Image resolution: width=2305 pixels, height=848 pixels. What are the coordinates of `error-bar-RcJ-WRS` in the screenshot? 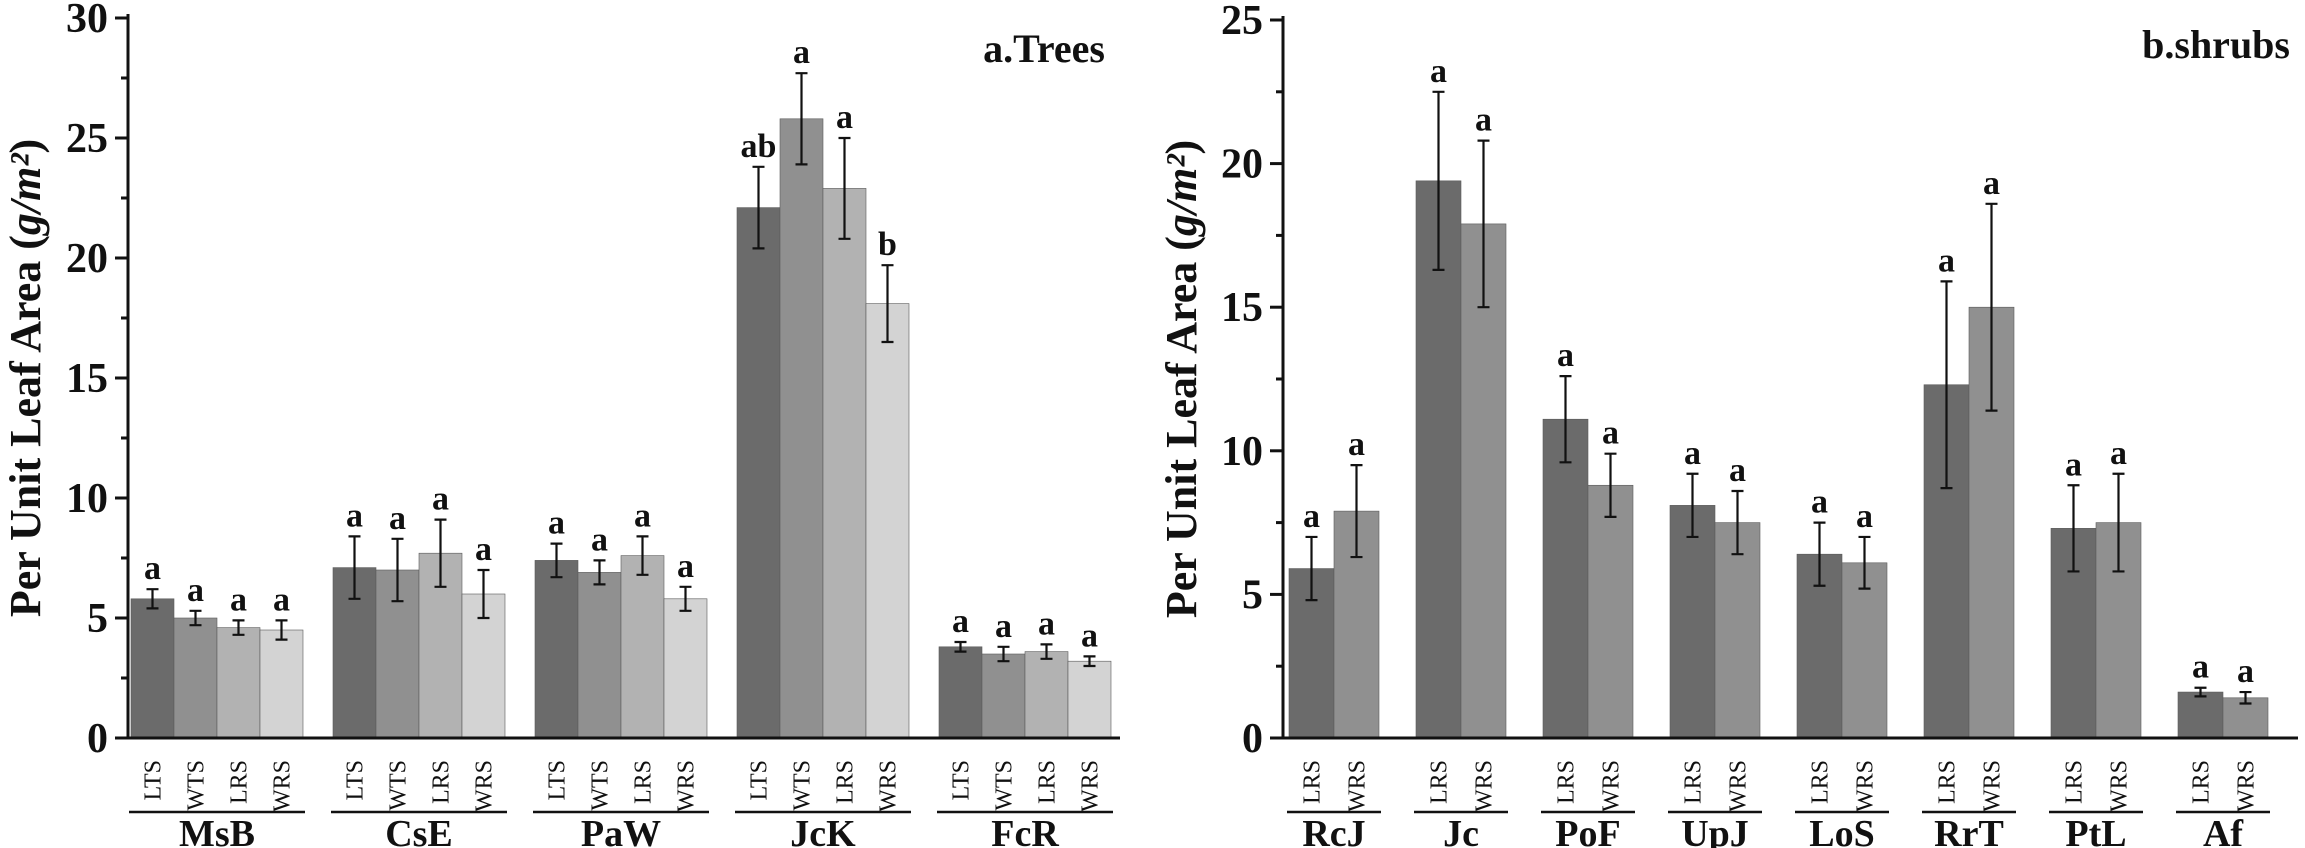 It's located at (1356, 511).